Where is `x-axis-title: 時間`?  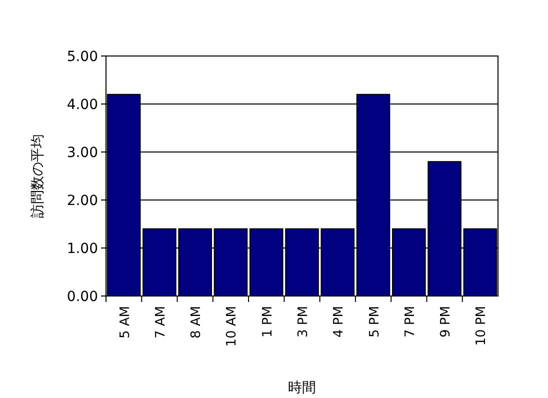
x-axis-title: 時間 is located at coordinates (302, 388).